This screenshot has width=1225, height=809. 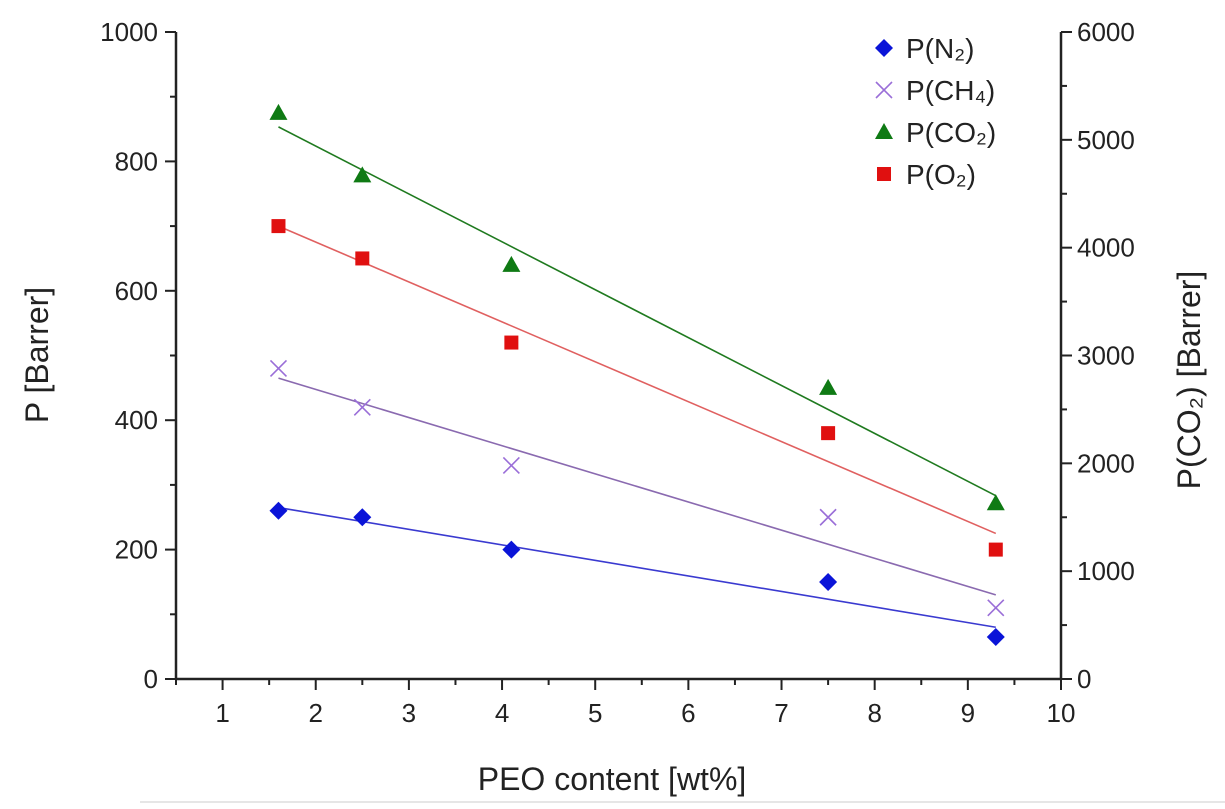 What do you see at coordinates (940, 48) in the screenshot?
I see `legend-label: P(N₂)` at bounding box center [940, 48].